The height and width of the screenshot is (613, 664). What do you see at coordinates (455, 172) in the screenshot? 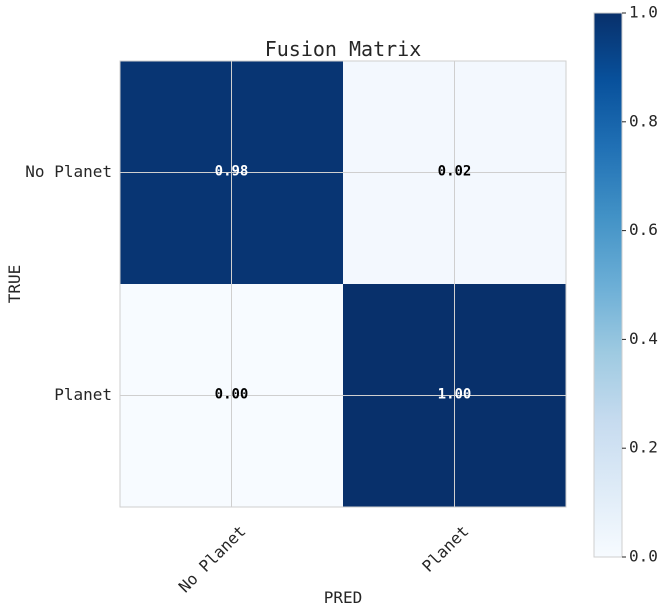
I see `cell-value-label: 0.02` at bounding box center [455, 172].